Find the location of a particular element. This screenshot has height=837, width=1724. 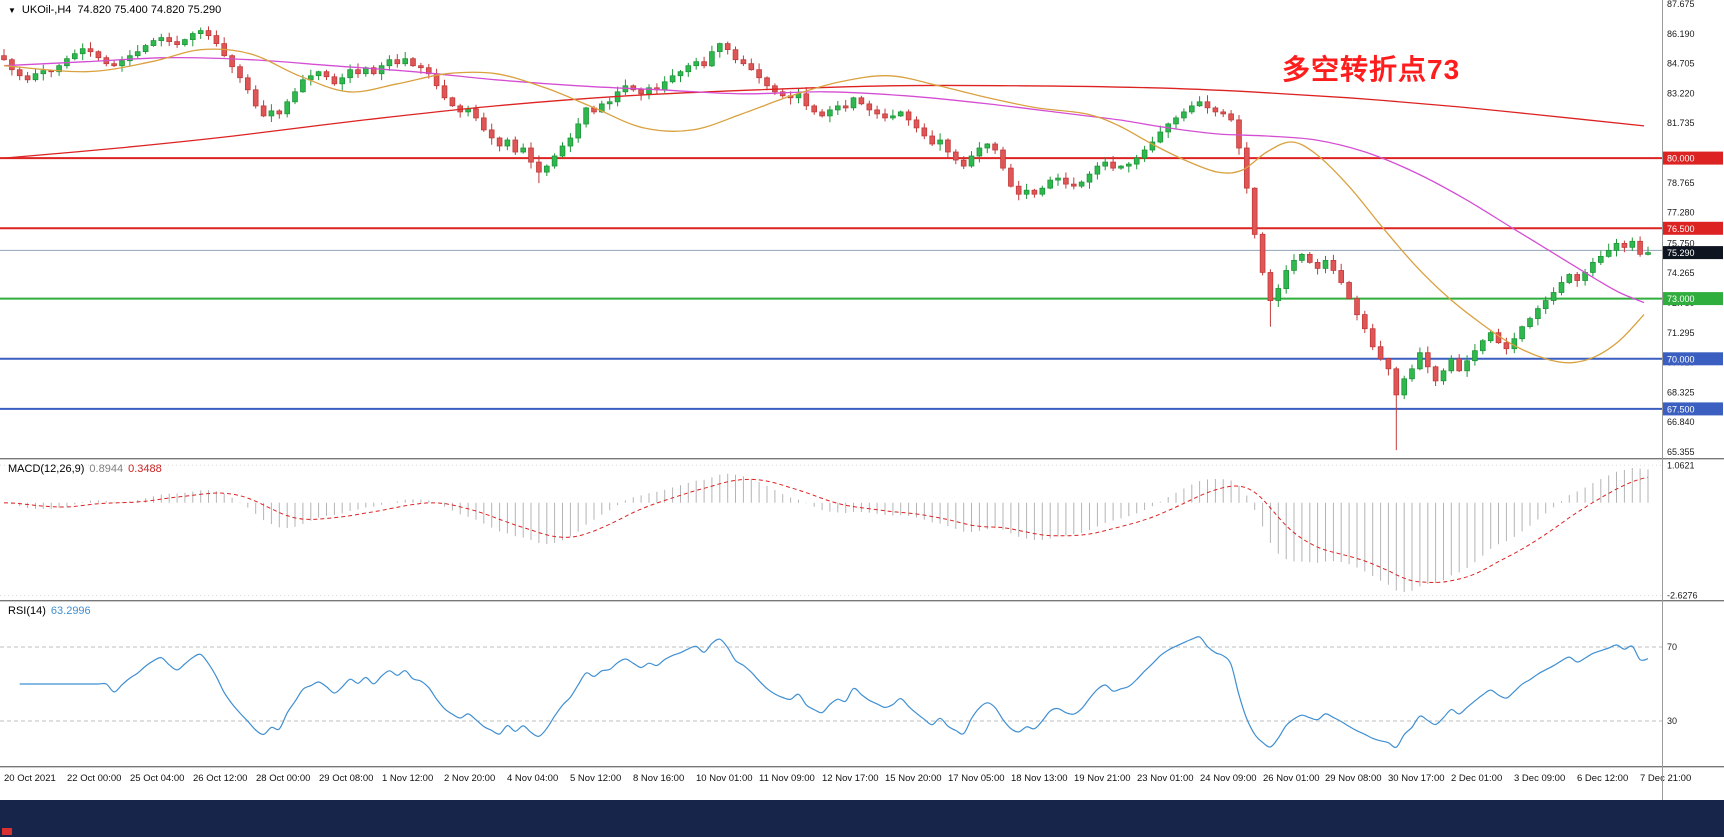

price-tick-label: 86.190 is located at coordinates (1681, 34).